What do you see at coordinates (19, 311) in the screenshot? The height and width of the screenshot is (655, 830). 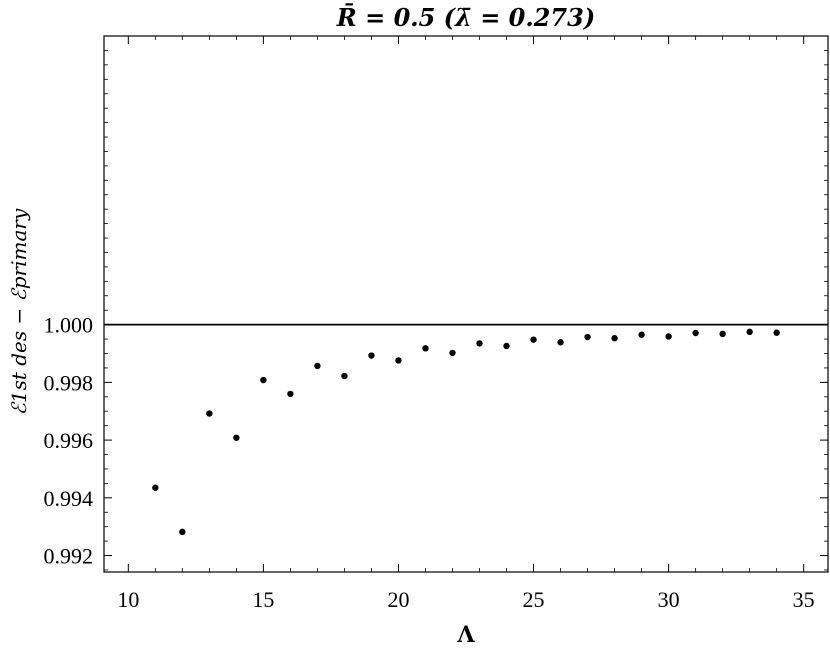 I see `y-axis-label: ℰ1st des − ℰprimary` at bounding box center [19, 311].